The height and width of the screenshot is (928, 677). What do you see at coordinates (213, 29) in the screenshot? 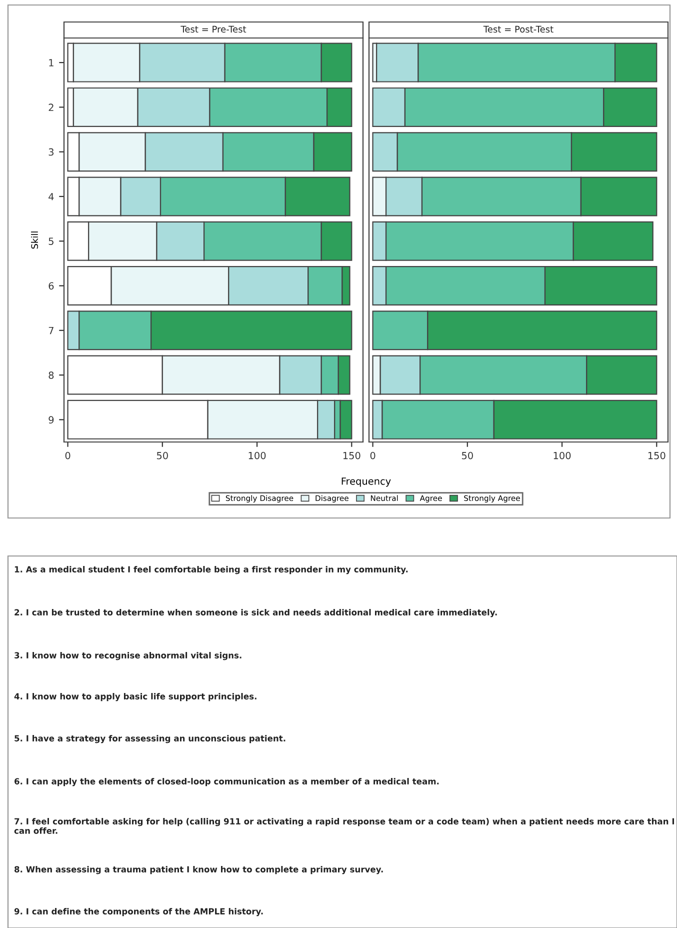
I see `chart-title: Test = Pre-Test` at bounding box center [213, 29].